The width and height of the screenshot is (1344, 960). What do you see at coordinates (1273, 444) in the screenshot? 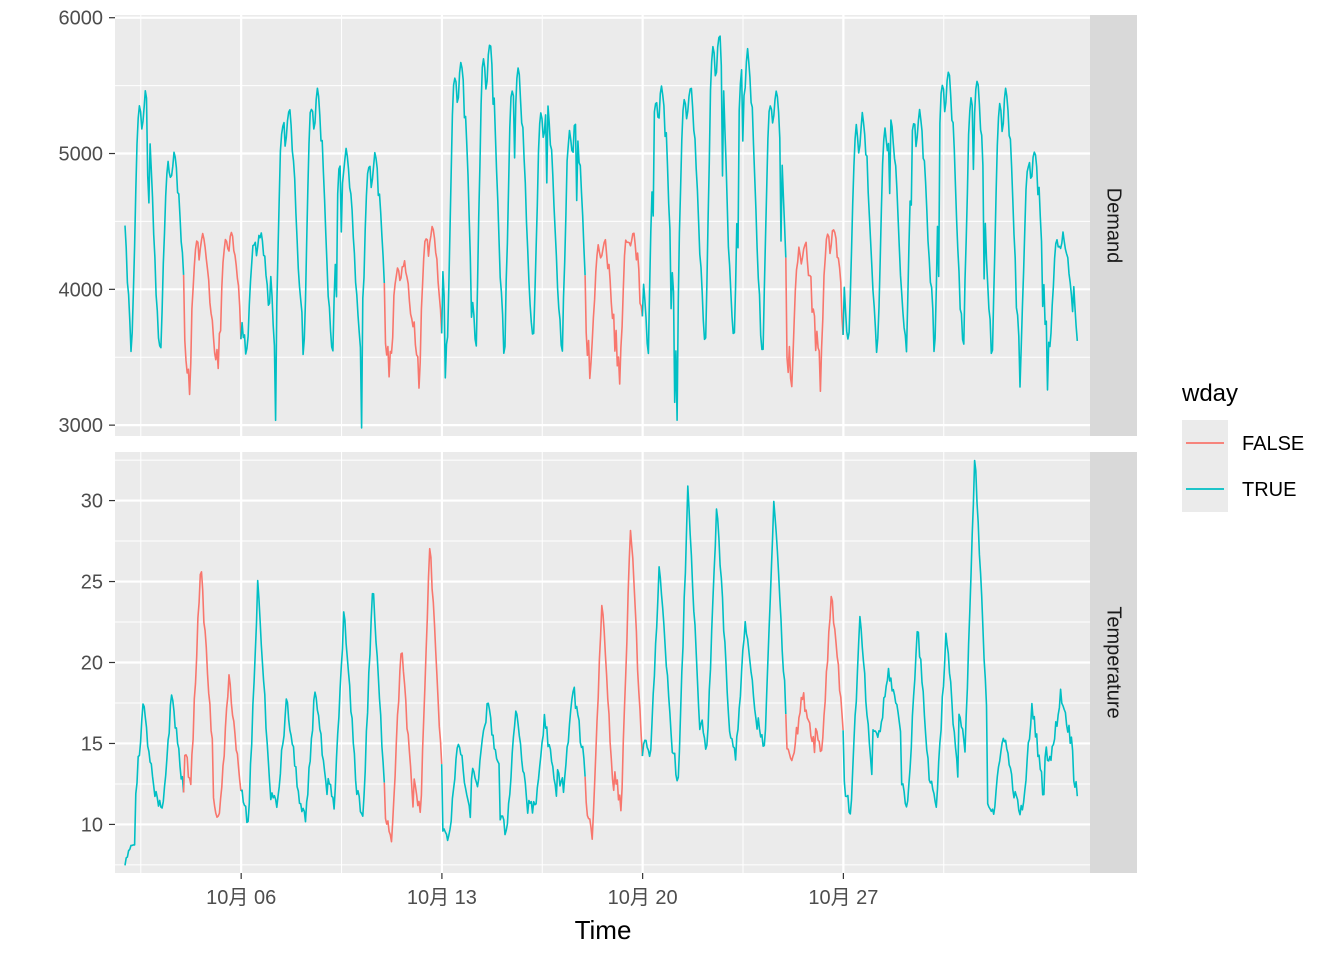
I see `legend-label: FALSE` at bounding box center [1273, 444].